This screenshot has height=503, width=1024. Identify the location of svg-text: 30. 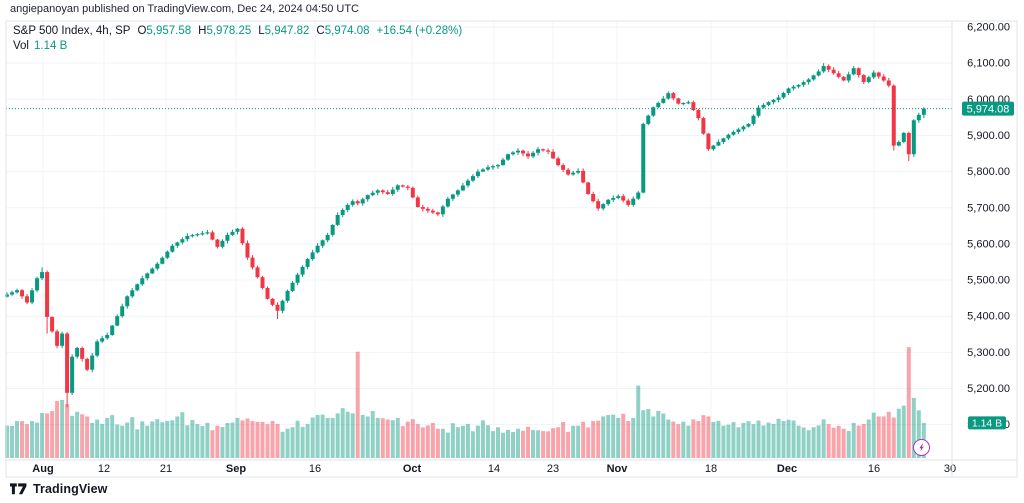
(950, 469).